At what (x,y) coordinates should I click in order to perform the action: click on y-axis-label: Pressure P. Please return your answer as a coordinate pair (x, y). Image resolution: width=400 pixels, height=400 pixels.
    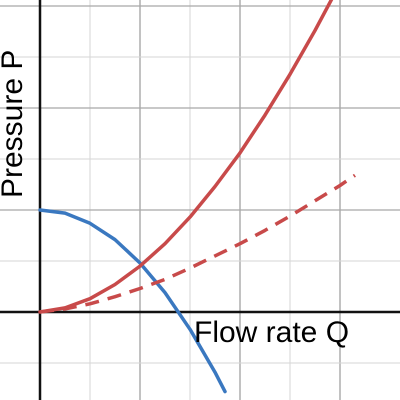
    Looking at the image, I should click on (14, 124).